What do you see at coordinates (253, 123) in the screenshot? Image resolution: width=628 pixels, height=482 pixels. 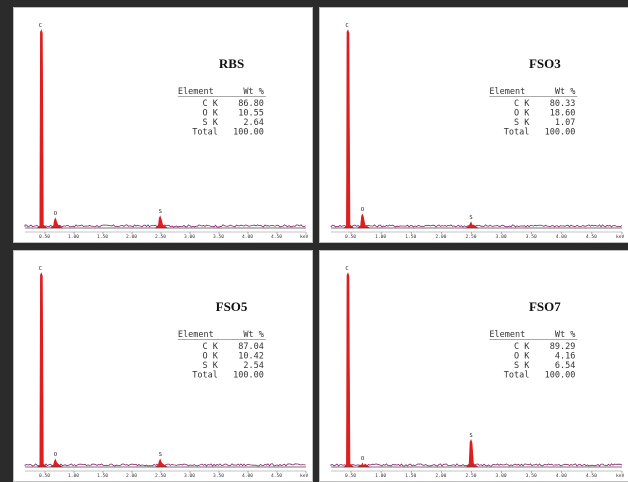 I see `table-wt-value: 2.64` at bounding box center [253, 123].